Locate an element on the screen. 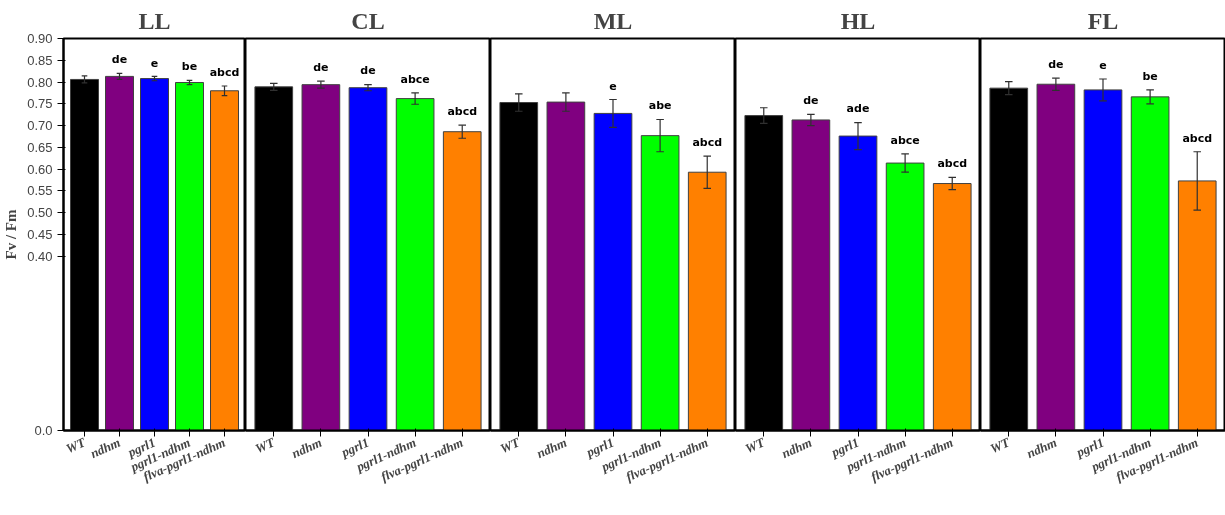 Image resolution: width=1225 pixels, height=515 pixels. y-tick-label: 0.85 is located at coordinates (40, 60).